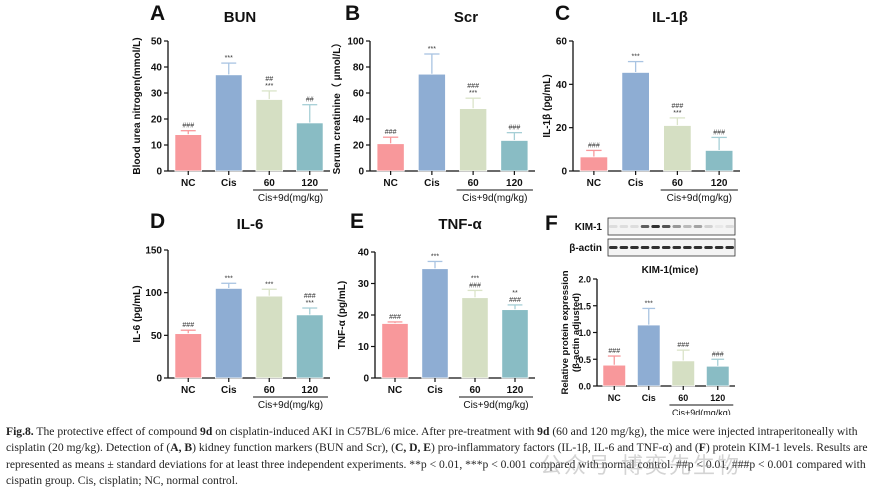  What do you see at coordinates (137, 105) in the screenshot?
I see `y-axis-label: Blood urea nitrogen(mmol/L)` at bounding box center [137, 105].